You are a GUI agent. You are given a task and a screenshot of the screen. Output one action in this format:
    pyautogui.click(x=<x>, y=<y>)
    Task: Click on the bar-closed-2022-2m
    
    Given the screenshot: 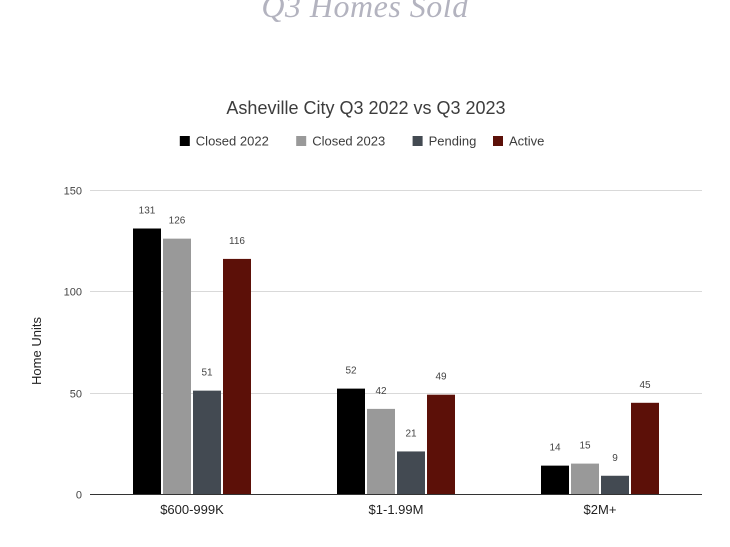 What is the action you would take?
    pyautogui.click(x=555, y=479)
    